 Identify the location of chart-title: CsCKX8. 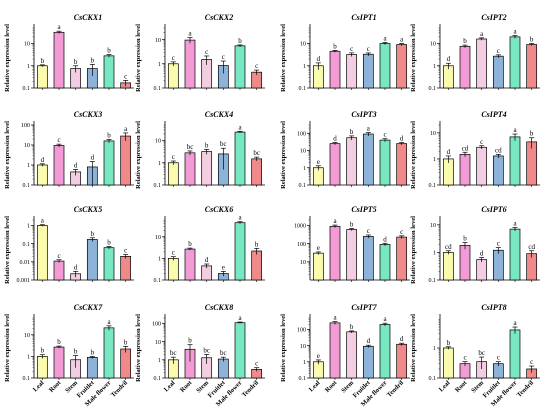
(219, 307).